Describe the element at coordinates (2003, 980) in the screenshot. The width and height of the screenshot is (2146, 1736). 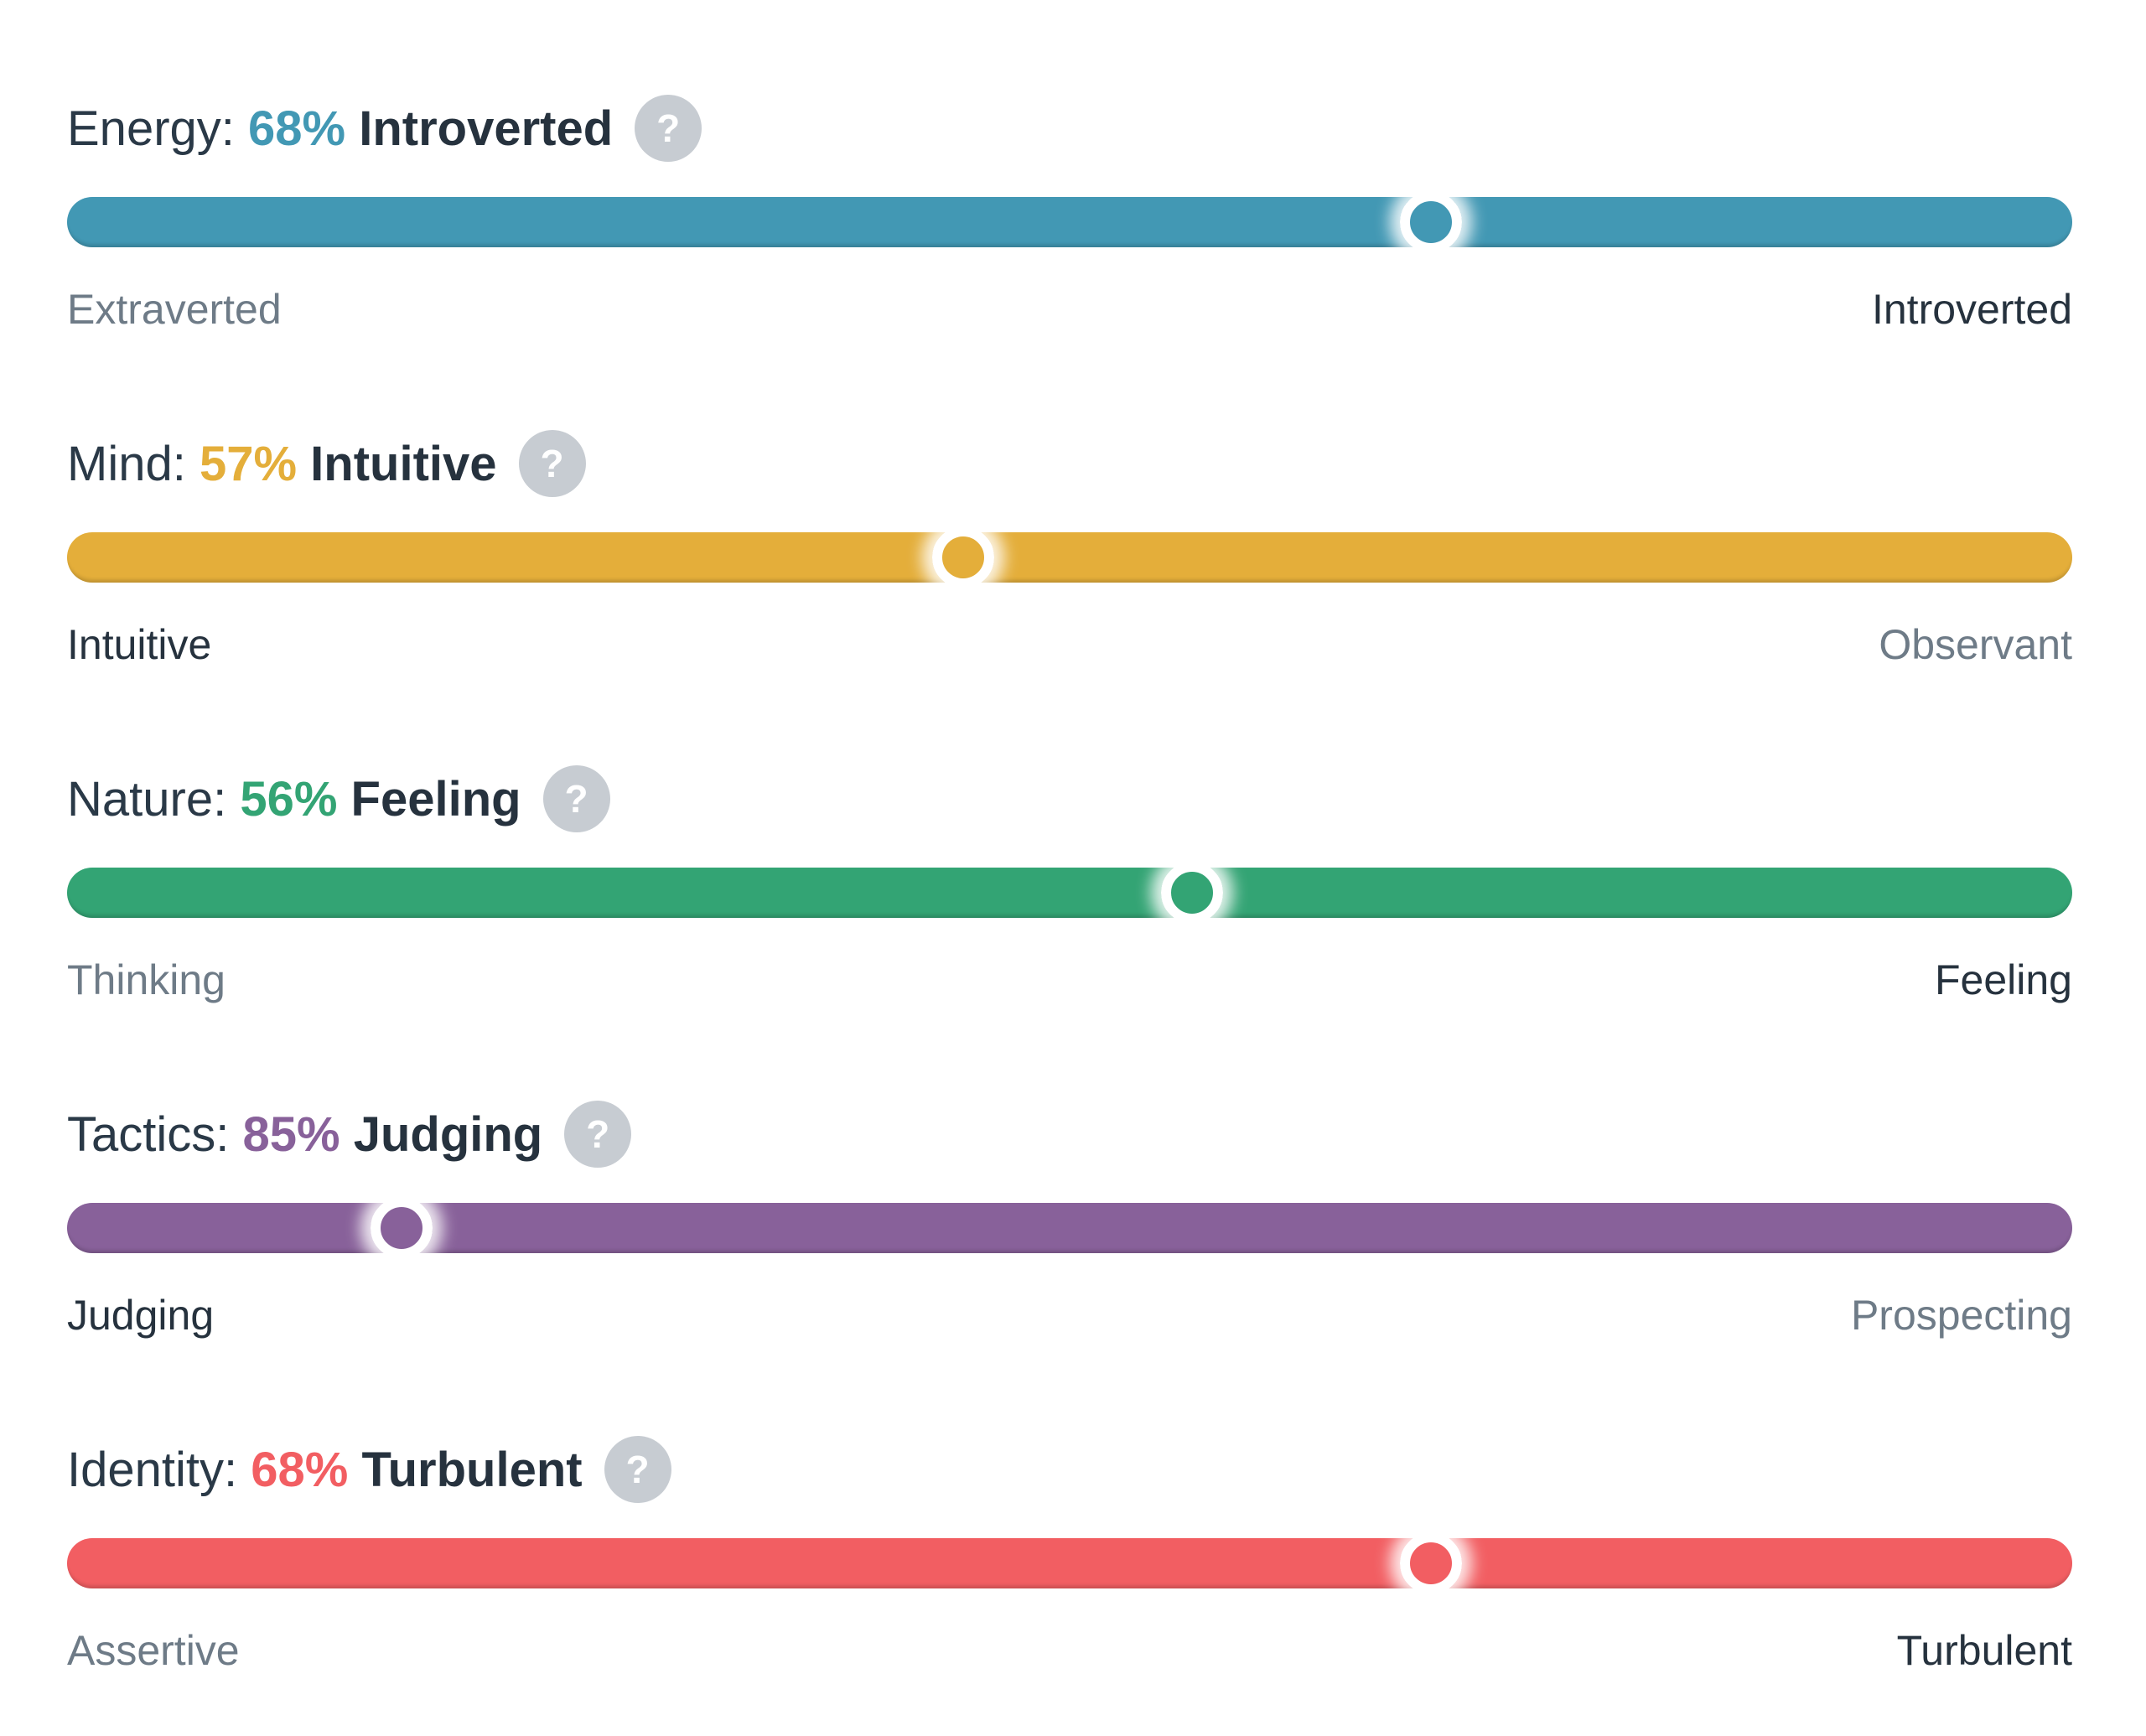
I see `scale-label-right: Feeling` at that location.